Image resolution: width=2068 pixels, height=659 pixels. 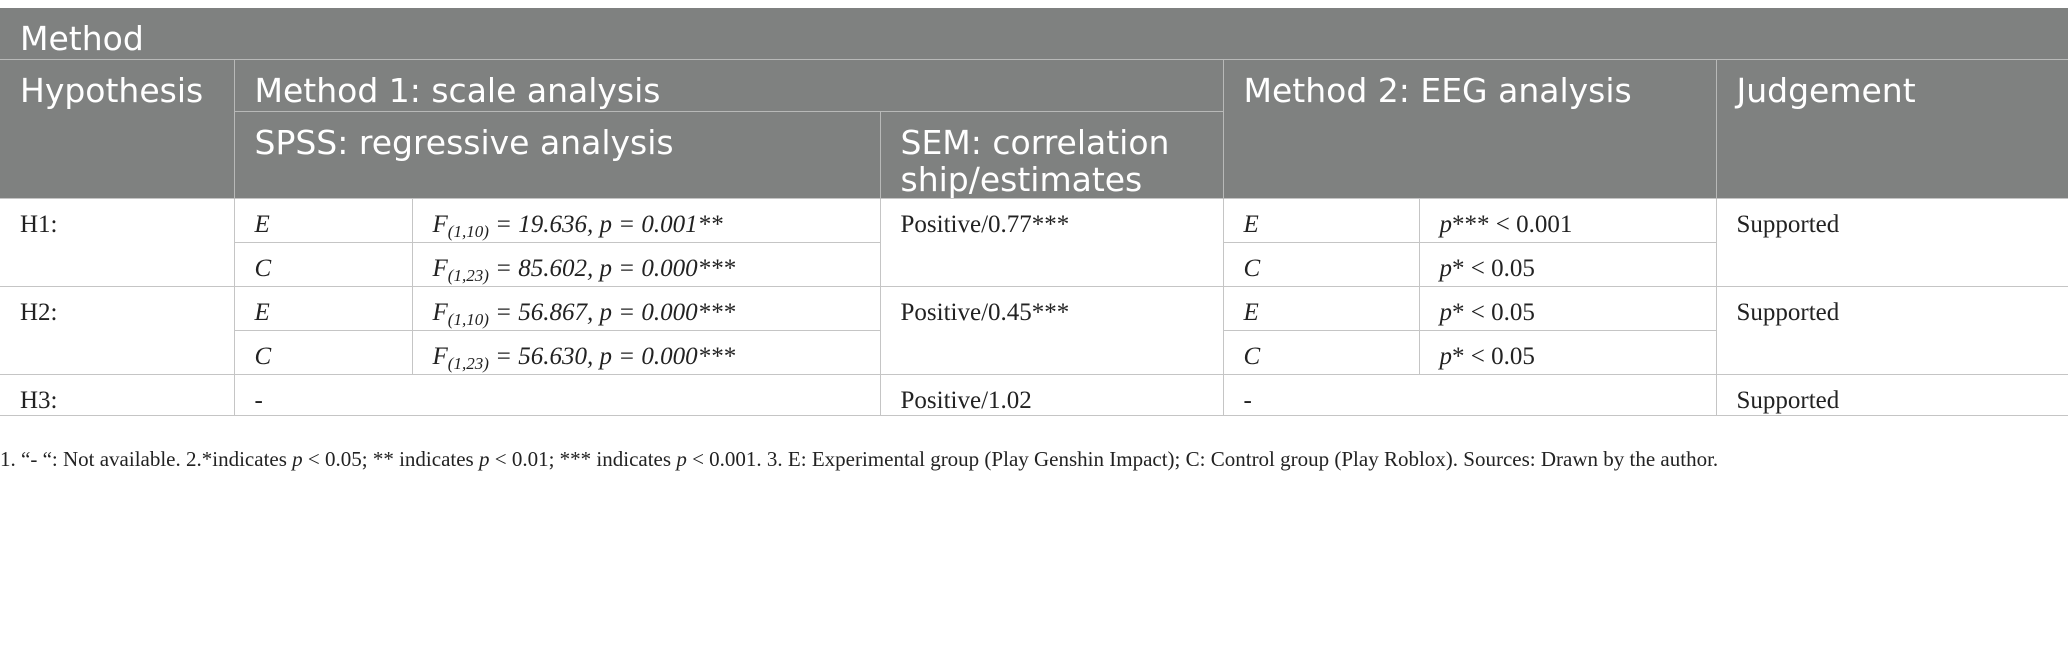 I want to click on table-row: H3: - Positive/1.02 - Supported, so click(x=1034, y=394).